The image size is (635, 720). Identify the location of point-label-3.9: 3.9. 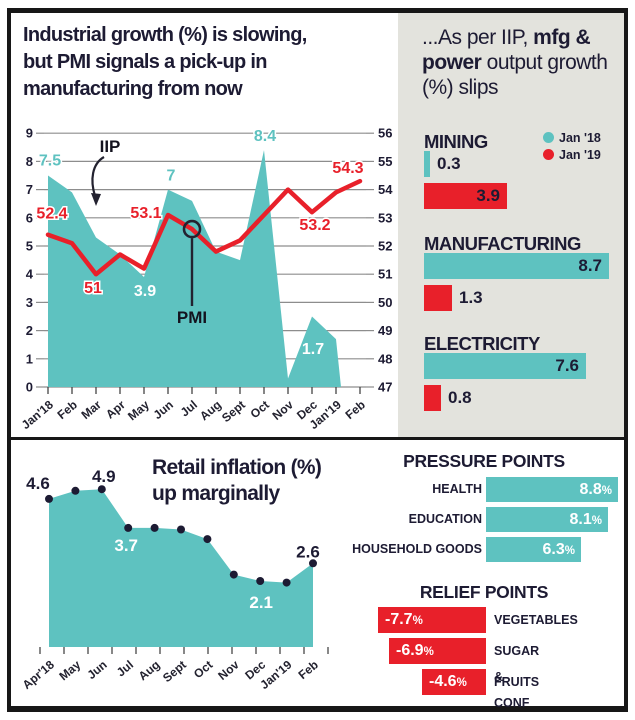
(145, 291).